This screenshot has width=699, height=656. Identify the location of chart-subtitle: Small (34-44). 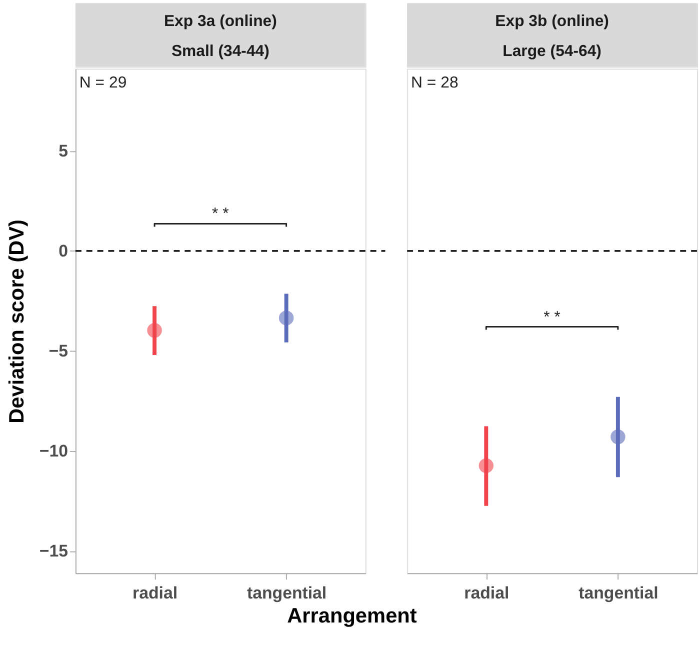
(220, 51).